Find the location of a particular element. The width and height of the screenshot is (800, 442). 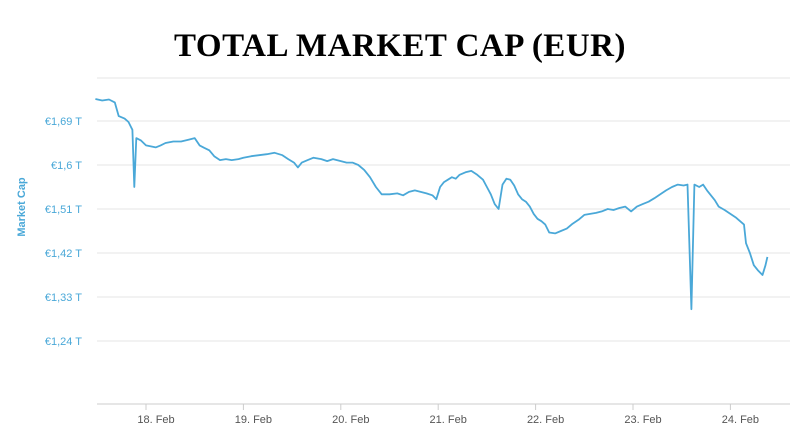

x-tick-label: 24. Feb is located at coordinates (740, 420).